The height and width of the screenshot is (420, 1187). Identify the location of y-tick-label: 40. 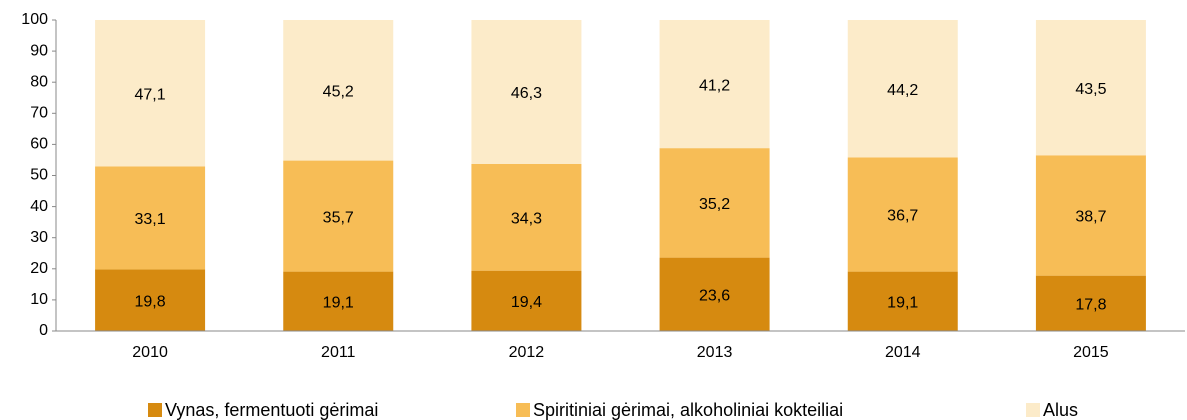
(39, 206).